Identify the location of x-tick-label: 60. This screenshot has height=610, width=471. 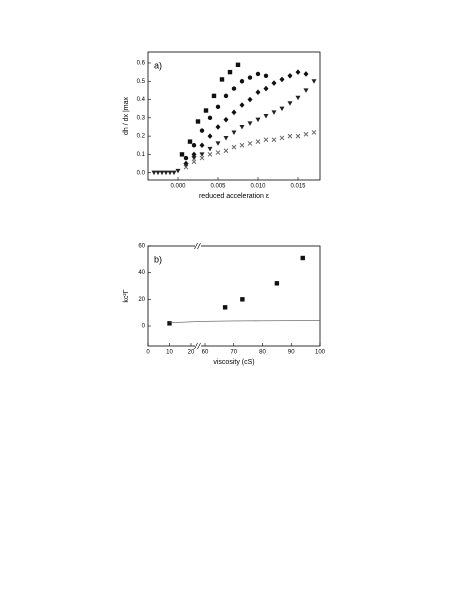
(205, 353).